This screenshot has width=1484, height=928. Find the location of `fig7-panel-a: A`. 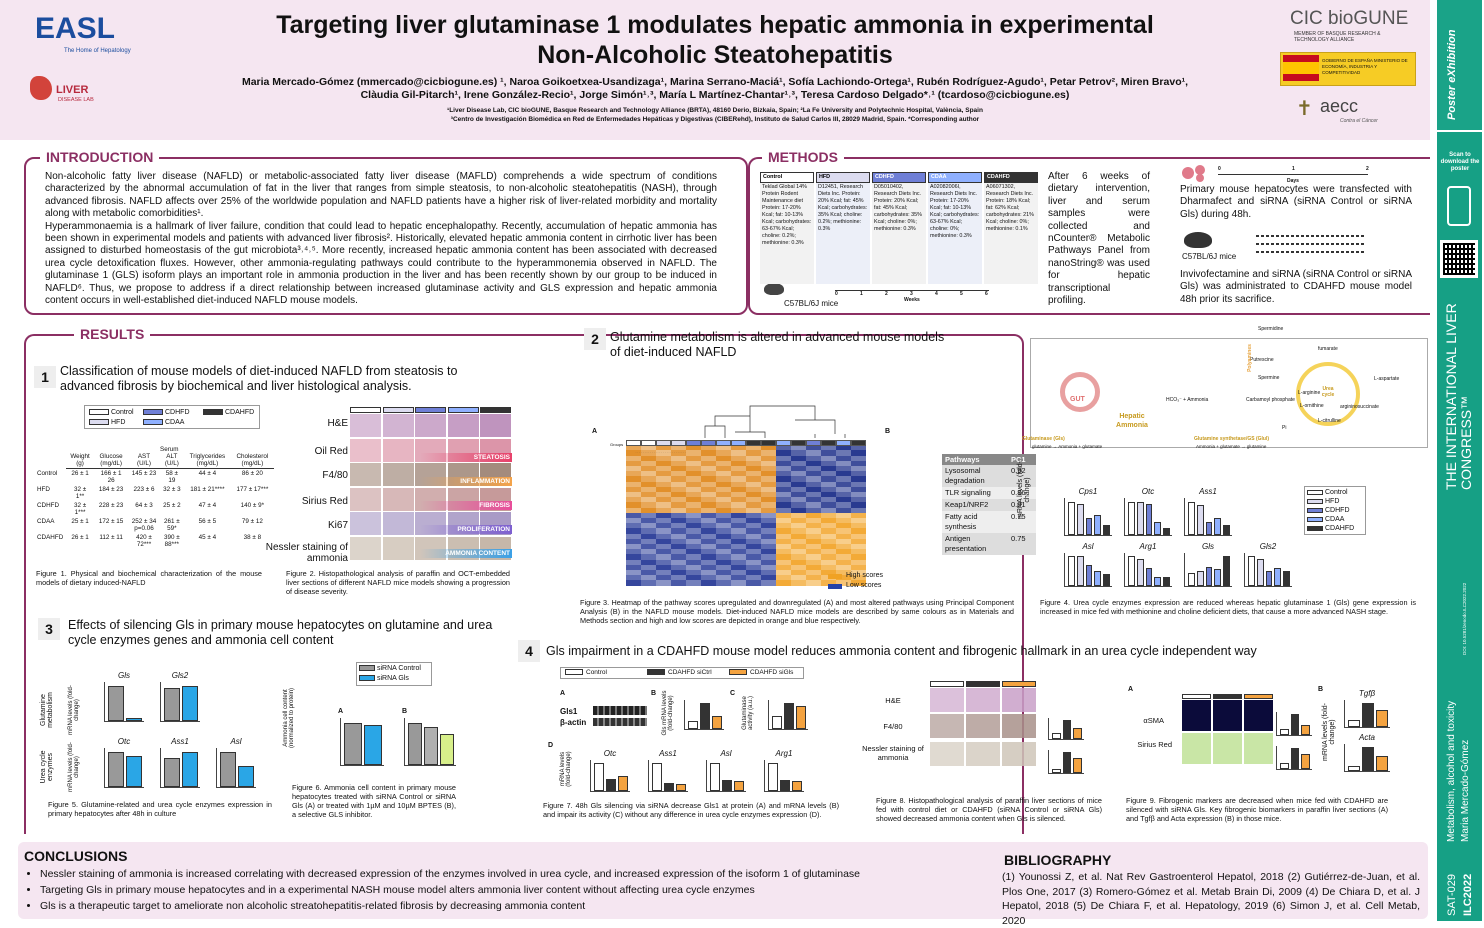

fig7-panel-a: A is located at coordinates (563, 693).